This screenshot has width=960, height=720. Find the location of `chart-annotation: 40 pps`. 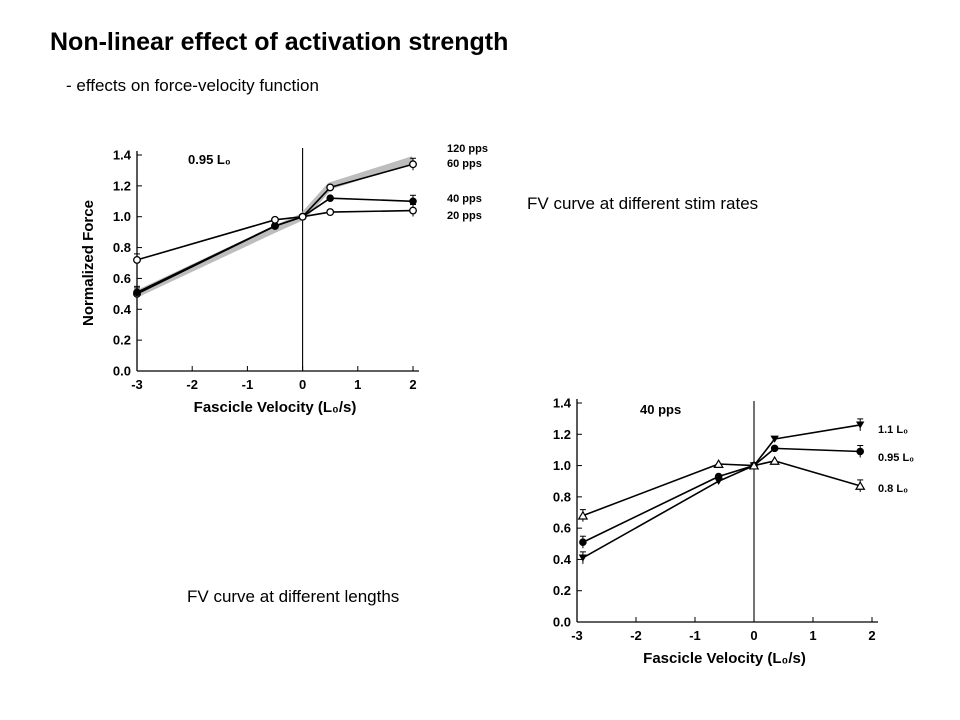

chart-annotation: 40 pps is located at coordinates (660, 409).